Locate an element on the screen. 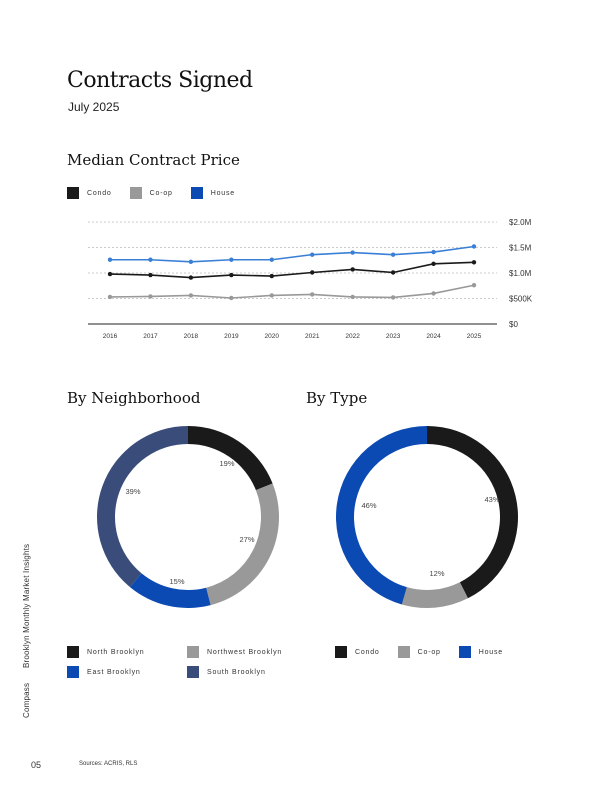  legend-label-type-condo: Condo is located at coordinates (367, 652).